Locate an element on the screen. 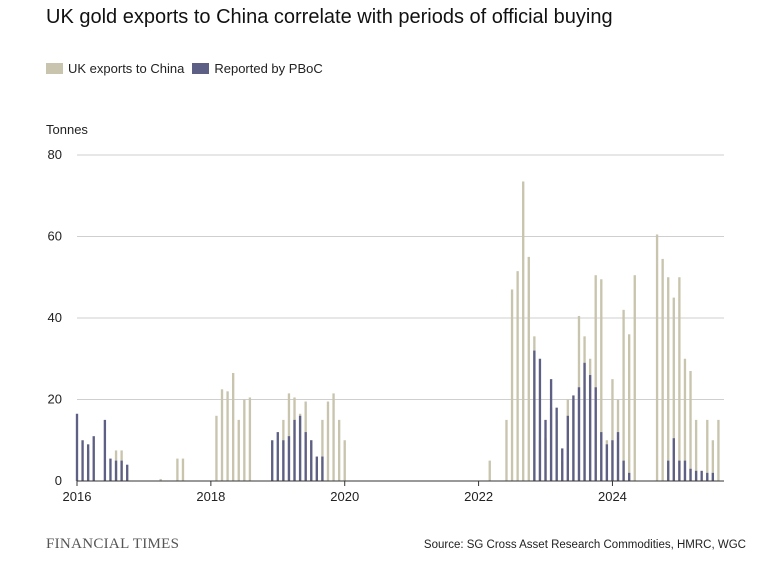 Image resolution: width=782 pixels, height=567 pixels. x-tick-label: 2022 is located at coordinates (478, 496).